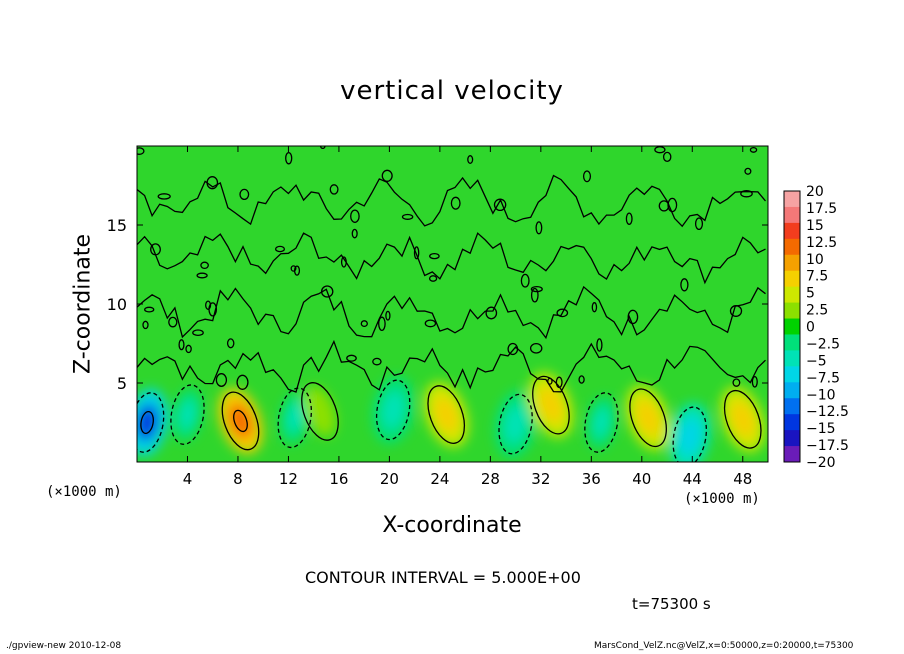 The height and width of the screenshot is (654, 904). Describe the element at coordinates (821, 243) in the screenshot. I see `colorbar-label: 12.5` at that location.